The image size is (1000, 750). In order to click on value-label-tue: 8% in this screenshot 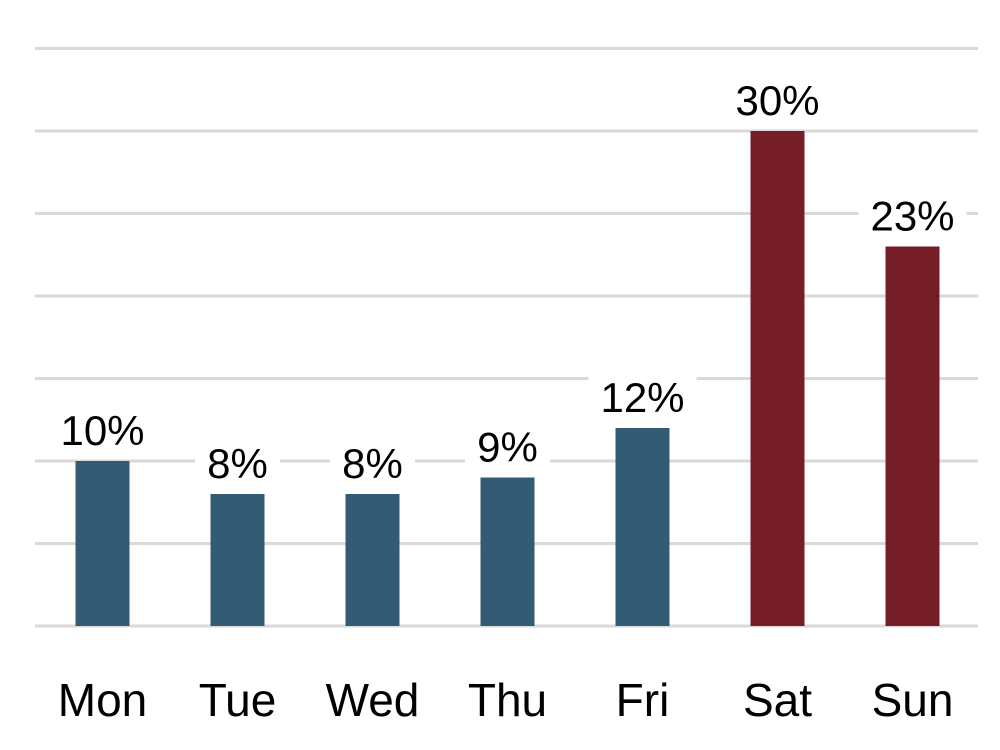, I will do `click(237, 463)`.